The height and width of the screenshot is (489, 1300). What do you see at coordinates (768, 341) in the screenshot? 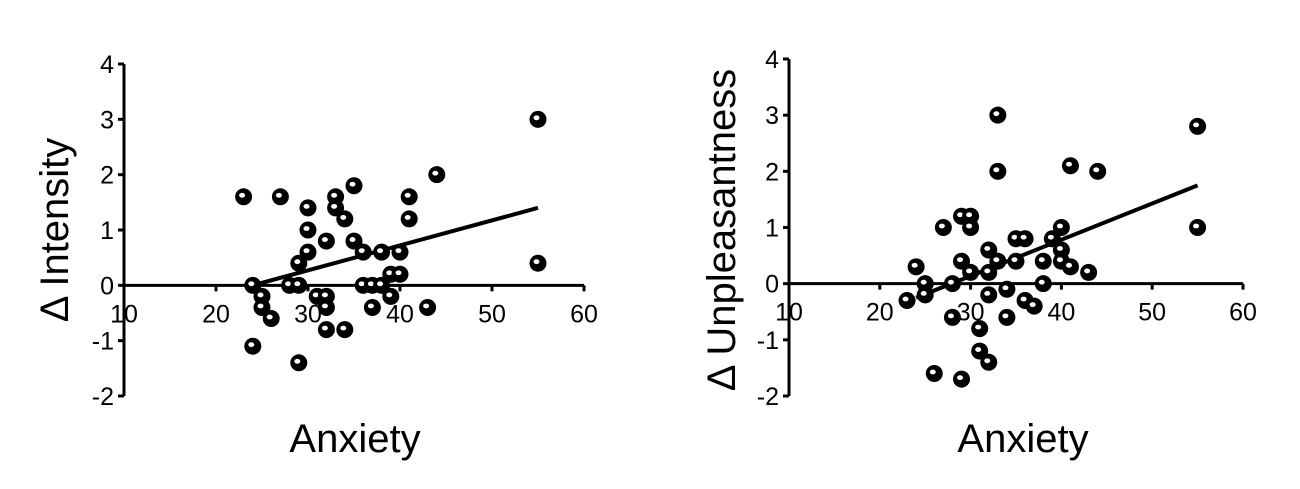
I see `y-tick-label: -1` at bounding box center [768, 341].